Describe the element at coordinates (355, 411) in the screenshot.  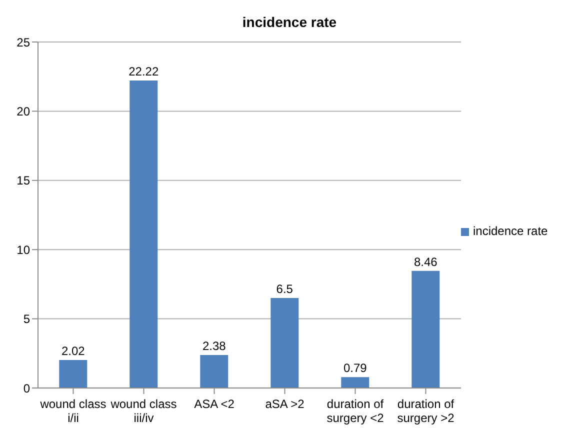
I see `x-tick-label: duration of surgery <2` at that location.